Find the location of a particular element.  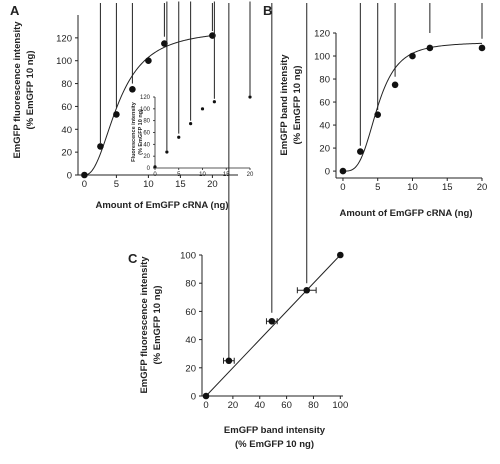

panel-letter: B is located at coordinates (267, 10).